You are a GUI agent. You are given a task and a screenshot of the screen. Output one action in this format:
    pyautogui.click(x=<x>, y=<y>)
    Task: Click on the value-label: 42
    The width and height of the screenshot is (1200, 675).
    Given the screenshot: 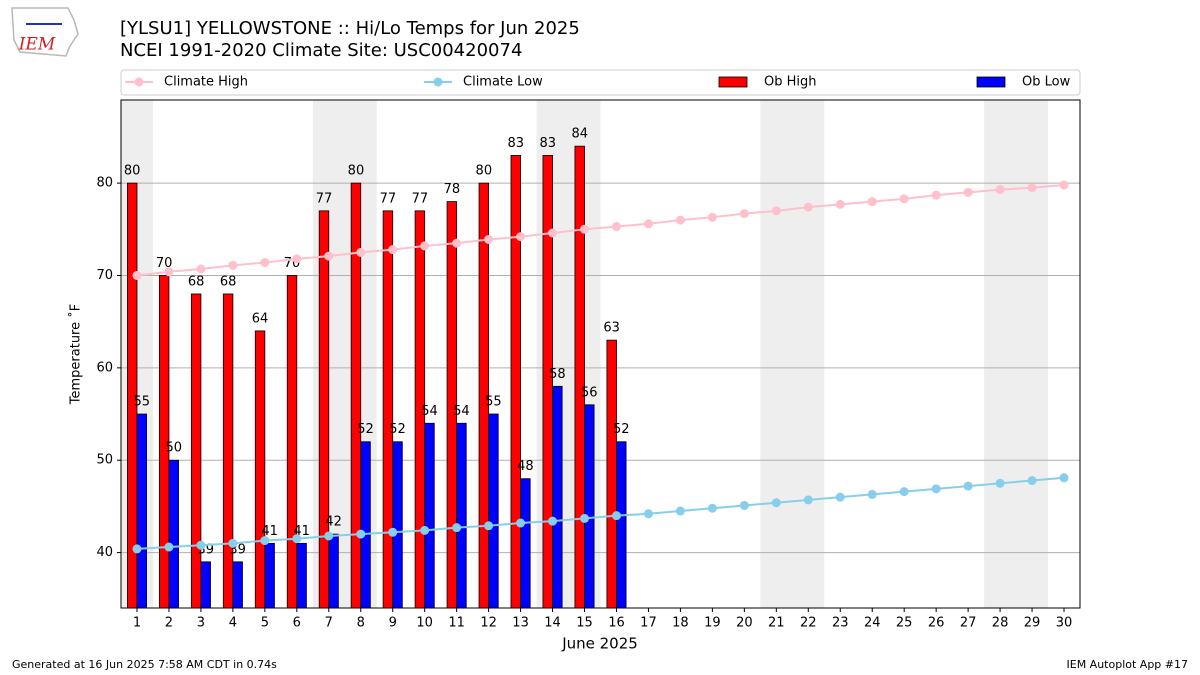 What is the action you would take?
    pyautogui.click(x=333, y=522)
    